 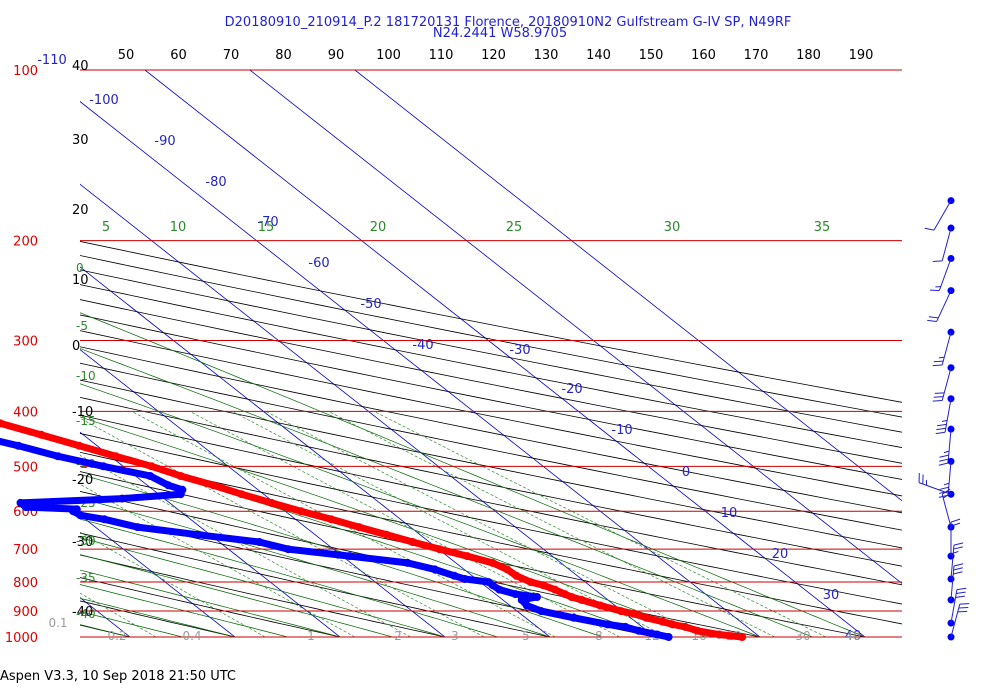 I want to click on dry-adiabat-label: -30, so click(x=82, y=542).